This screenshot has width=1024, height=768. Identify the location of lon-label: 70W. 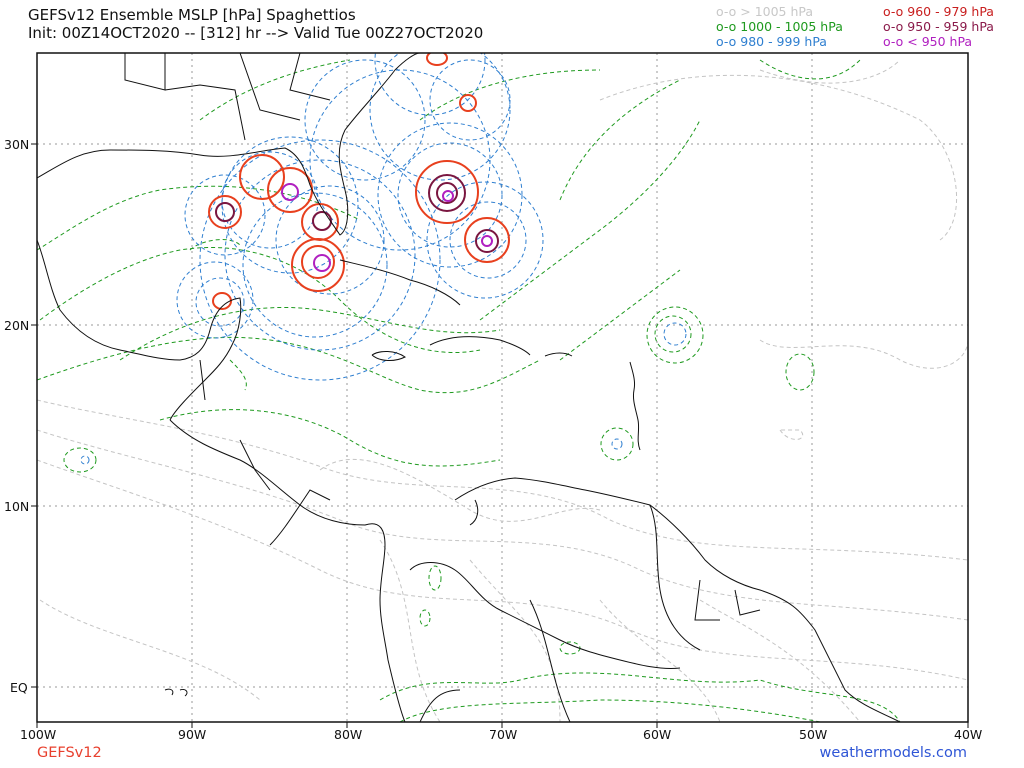
(503, 734).